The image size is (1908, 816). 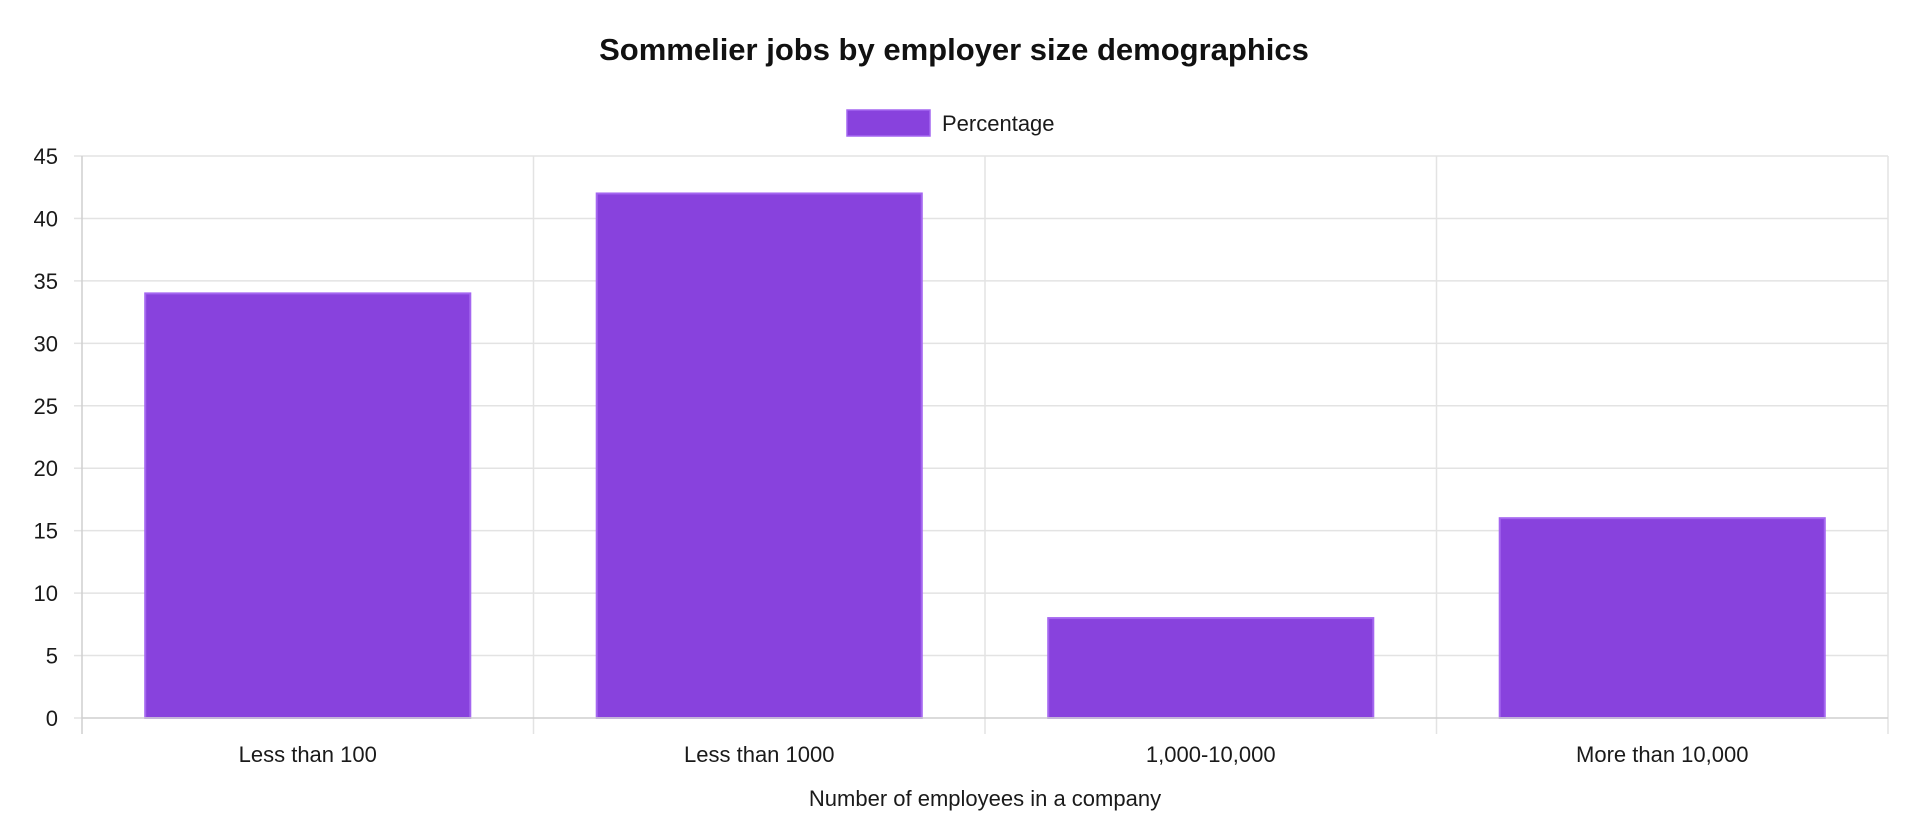 I want to click on legend-label-percentage: Percentage, so click(x=998, y=123).